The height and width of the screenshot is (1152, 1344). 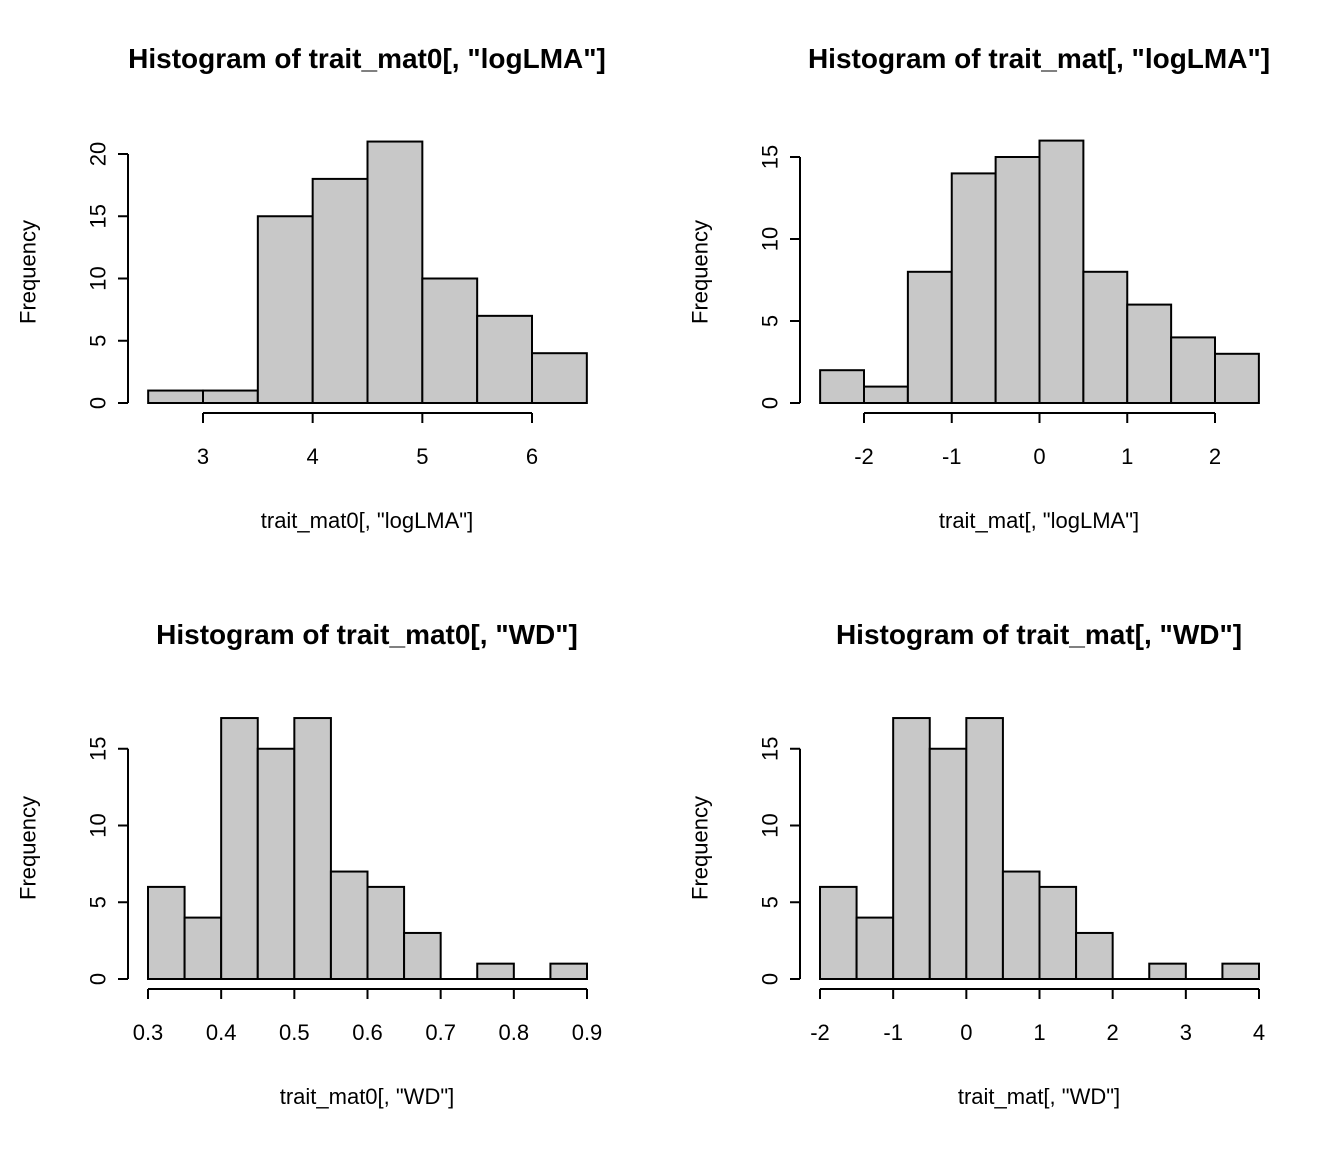 What do you see at coordinates (1039, 634) in the screenshot?
I see `chart-title: Histogram of trait_mat[, "WD"]` at bounding box center [1039, 634].